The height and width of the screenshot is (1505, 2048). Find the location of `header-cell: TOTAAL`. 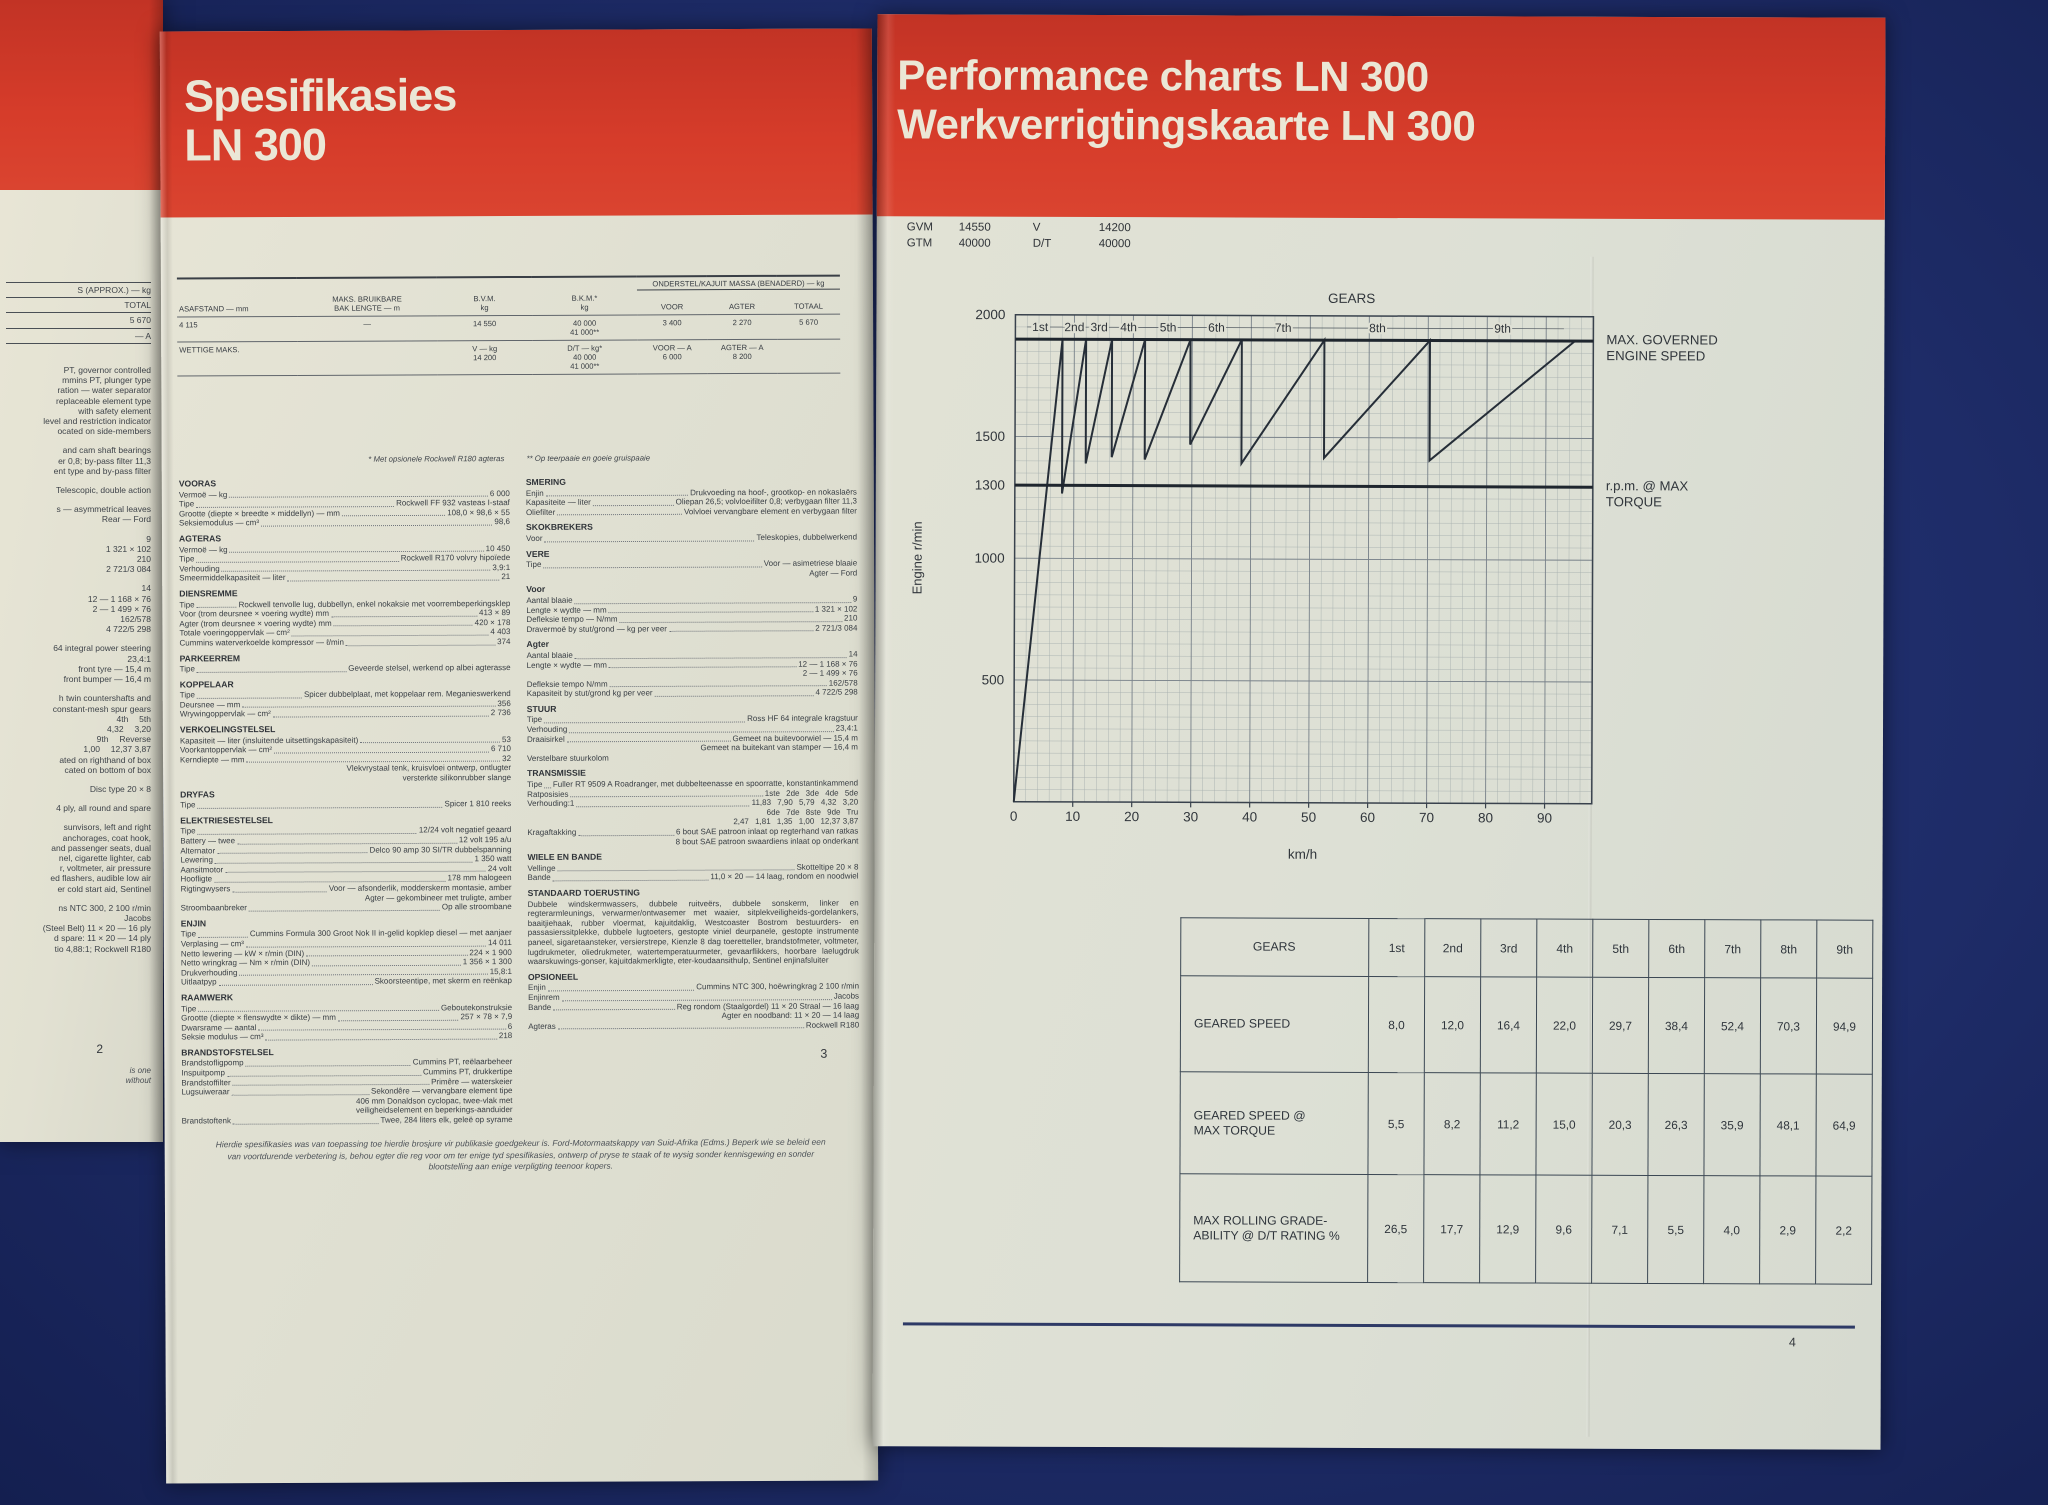

header-cell: TOTAAL is located at coordinates (808, 301).